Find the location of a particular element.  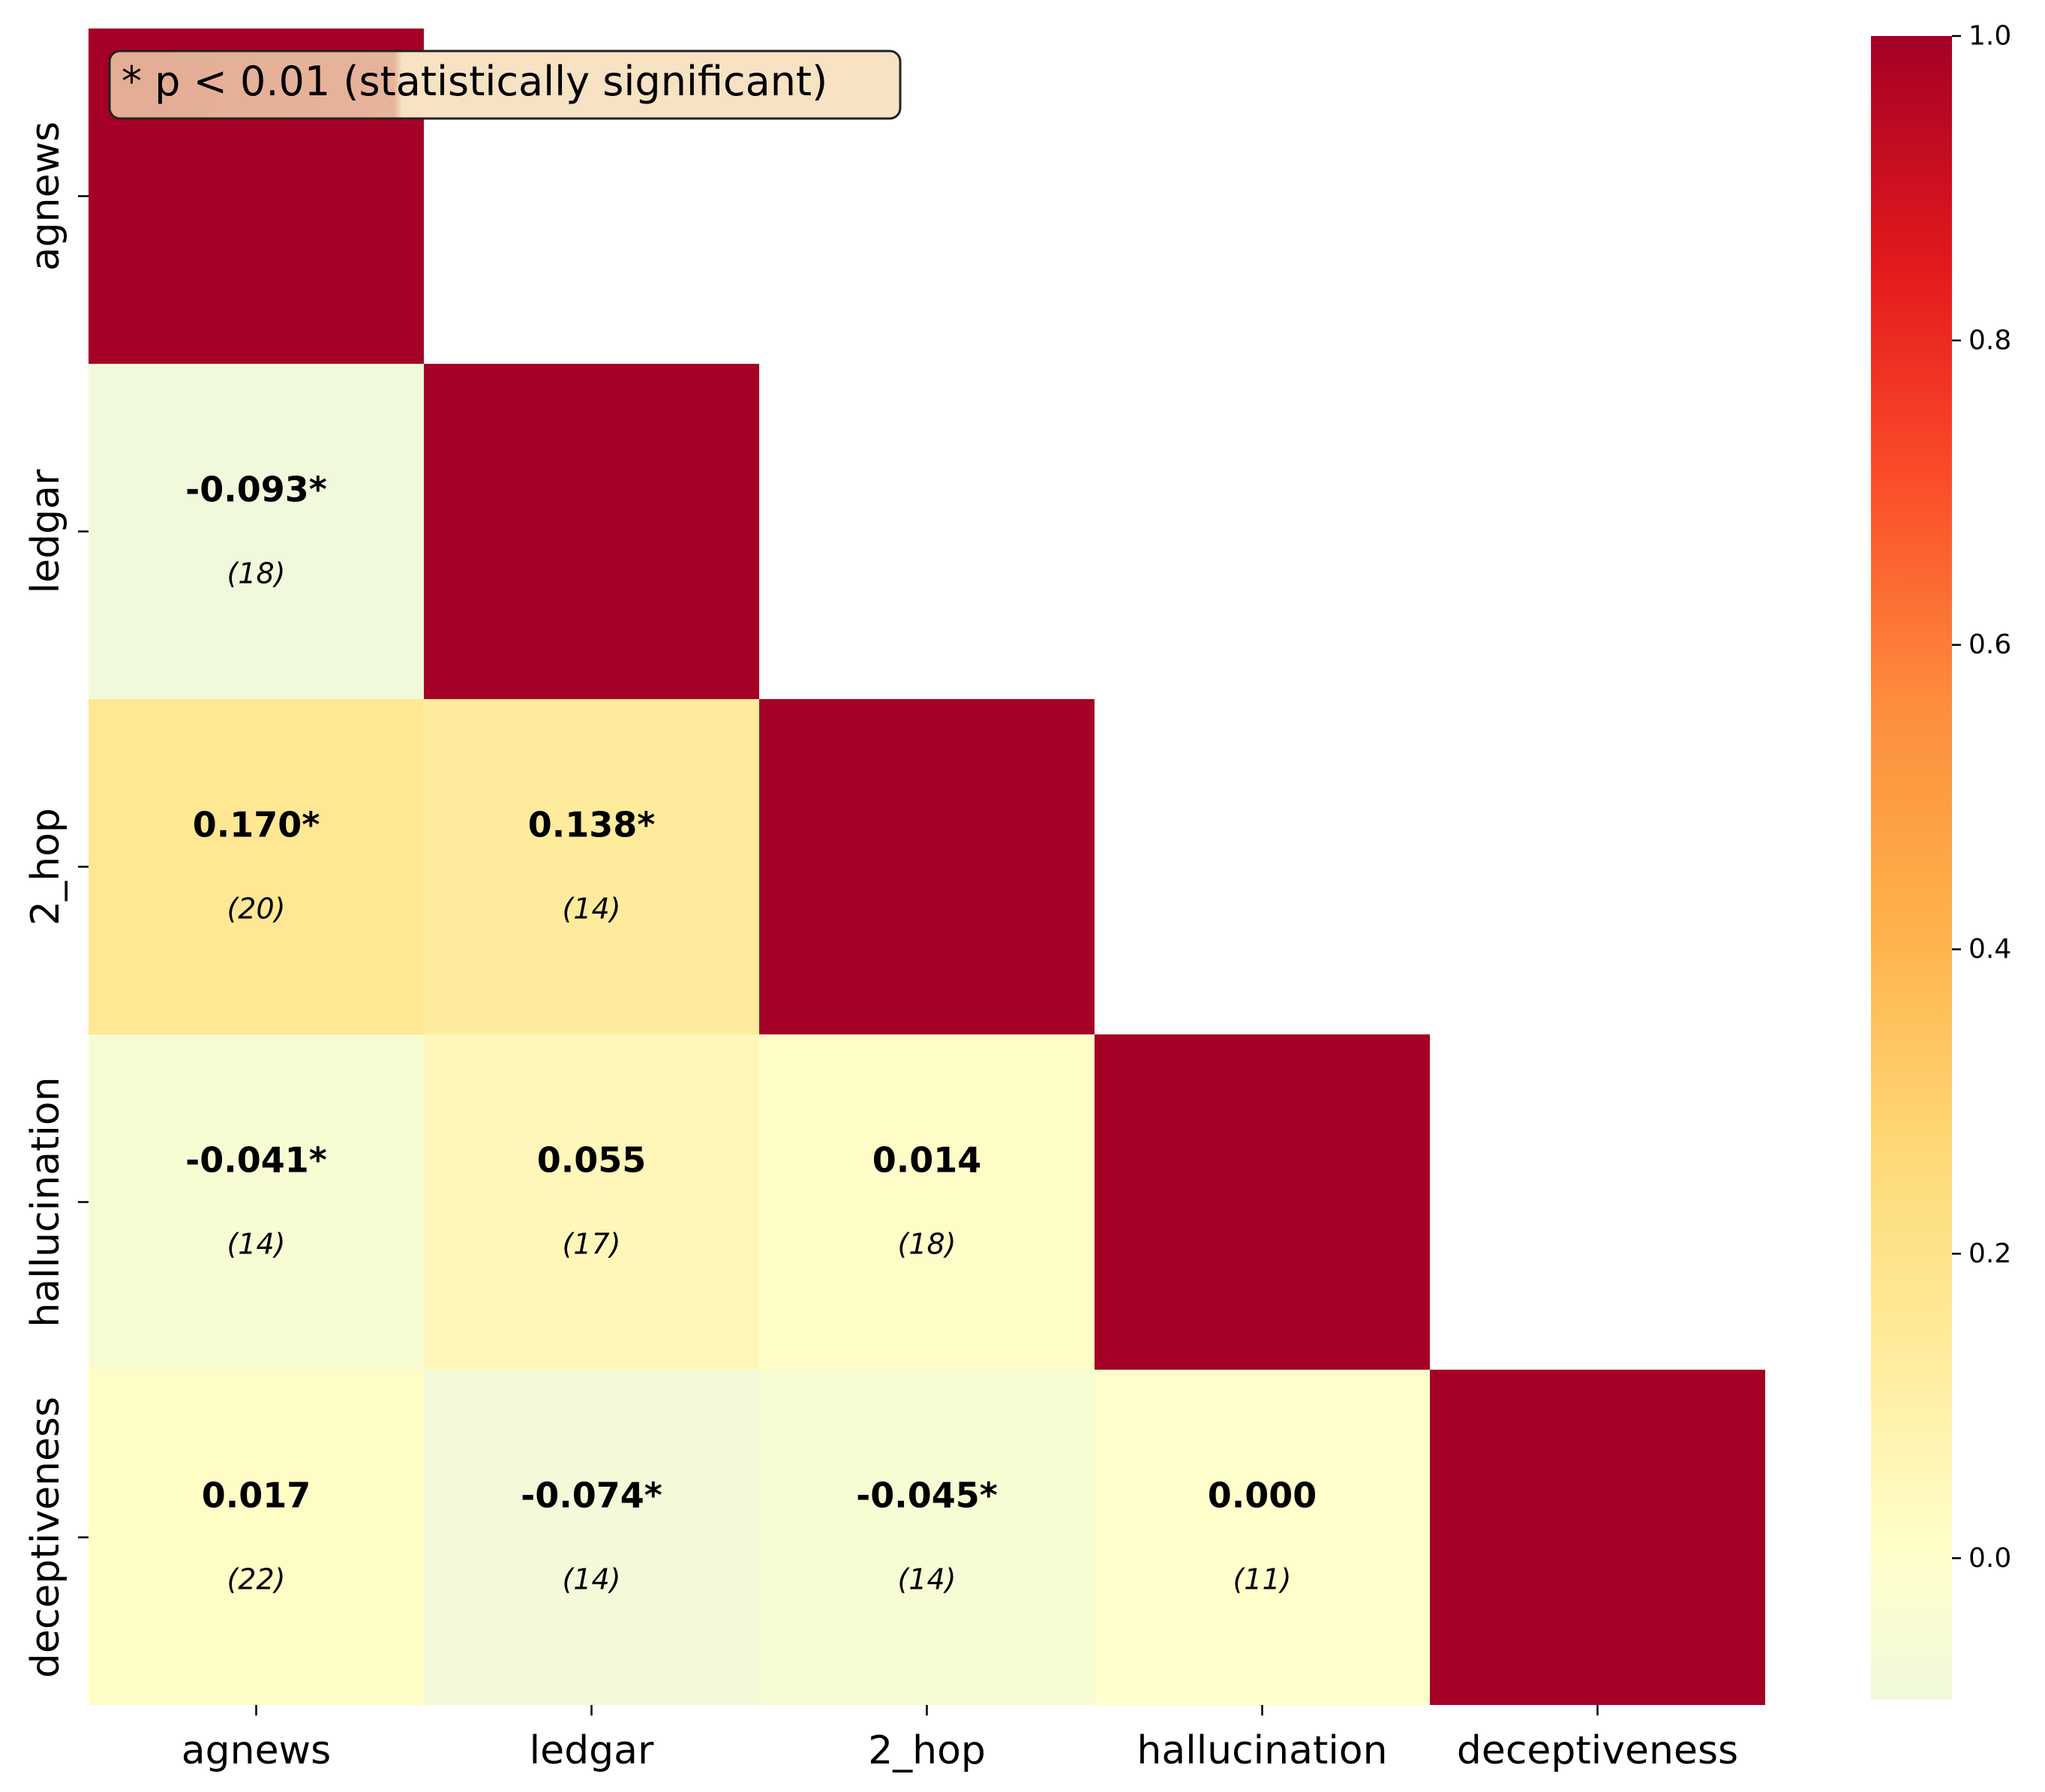

colorbar-tick-label: 0.6 is located at coordinates (1989, 644).